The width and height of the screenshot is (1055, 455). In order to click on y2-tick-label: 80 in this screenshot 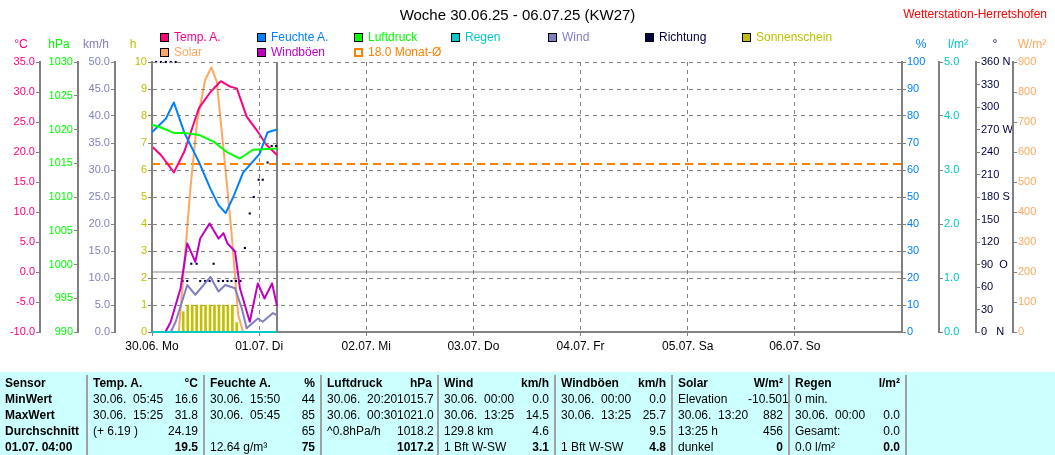, I will do `click(913, 115)`.